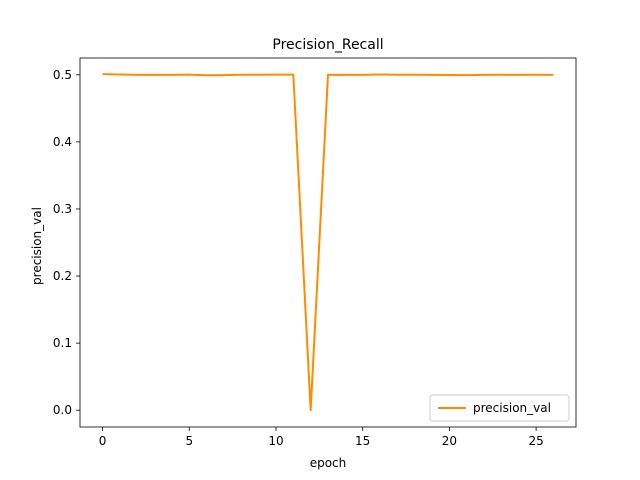 The height and width of the screenshot is (480, 640). I want to click on y-tick-label: 0.0, so click(62, 410).